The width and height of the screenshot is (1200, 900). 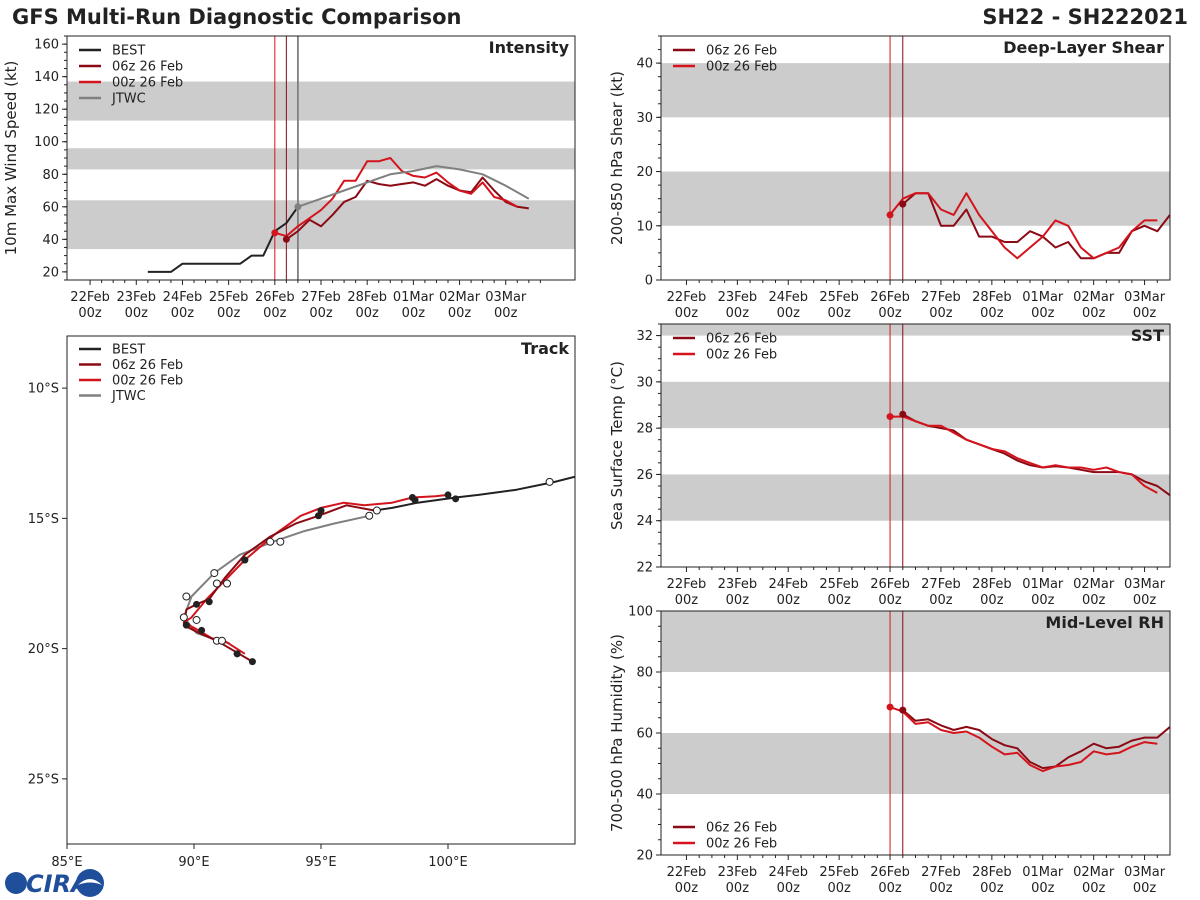 I want to click on intensity-ytick-label: 80, so click(x=50, y=175).